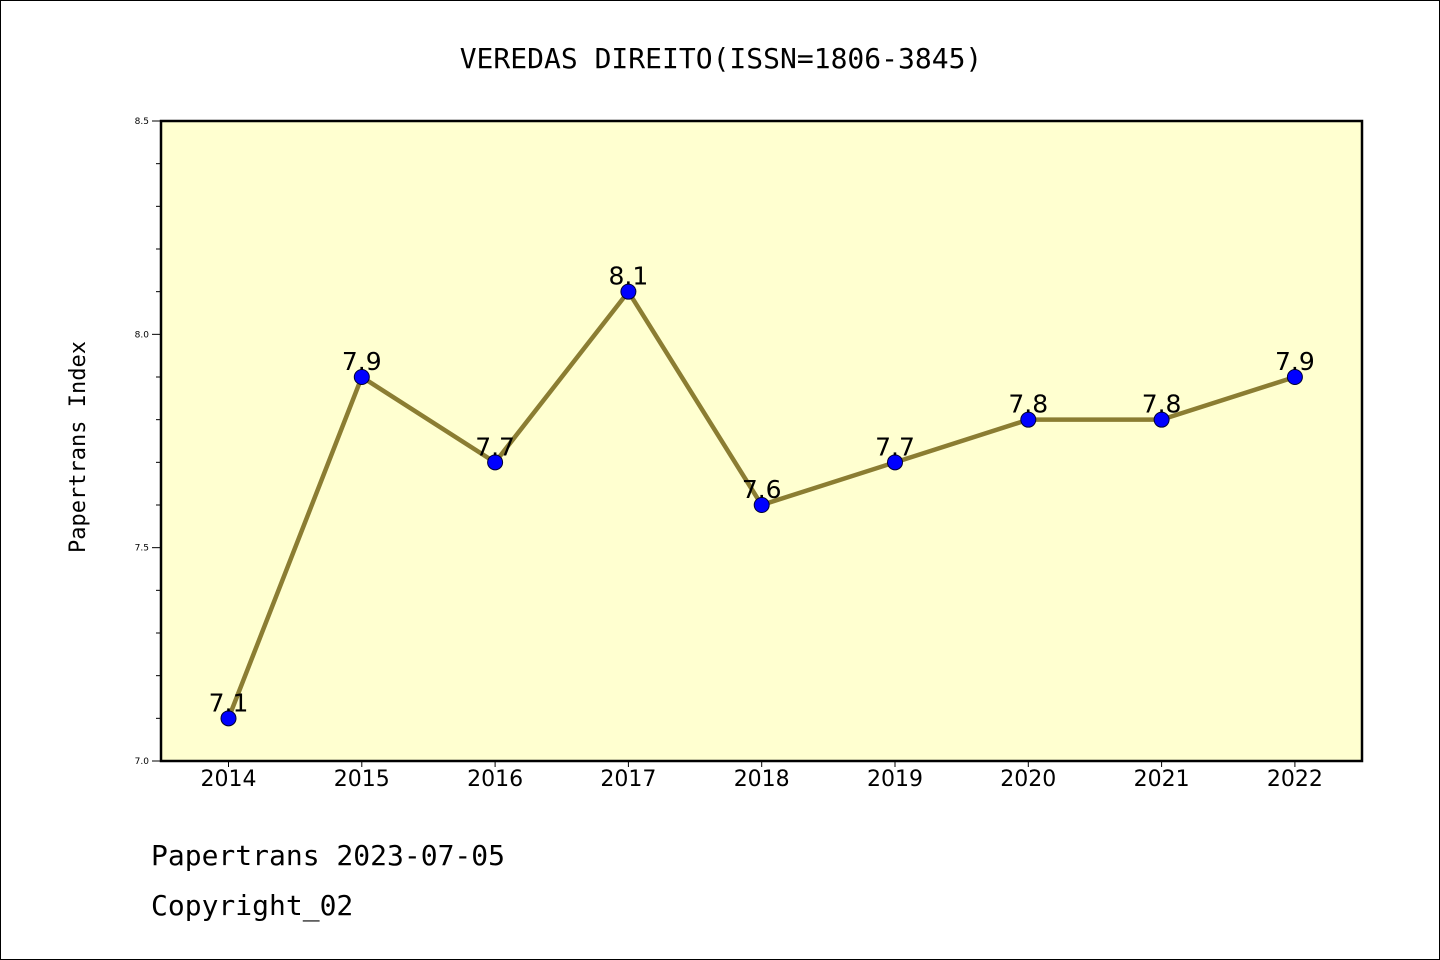 The height and width of the screenshot is (960, 1440). What do you see at coordinates (229, 779) in the screenshot?
I see `x-tick-label: 2014` at bounding box center [229, 779].